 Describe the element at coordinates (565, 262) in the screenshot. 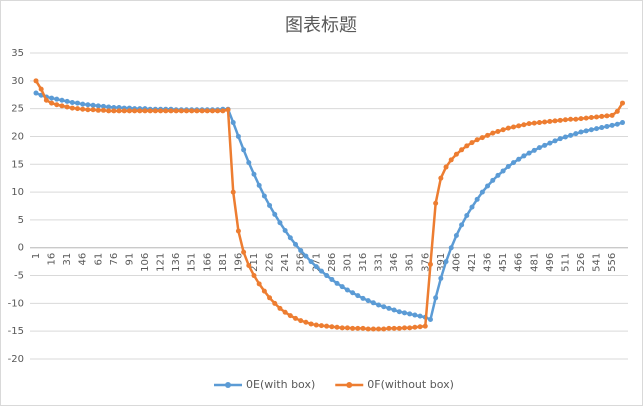

I see `x-tick-label: 511` at that location.